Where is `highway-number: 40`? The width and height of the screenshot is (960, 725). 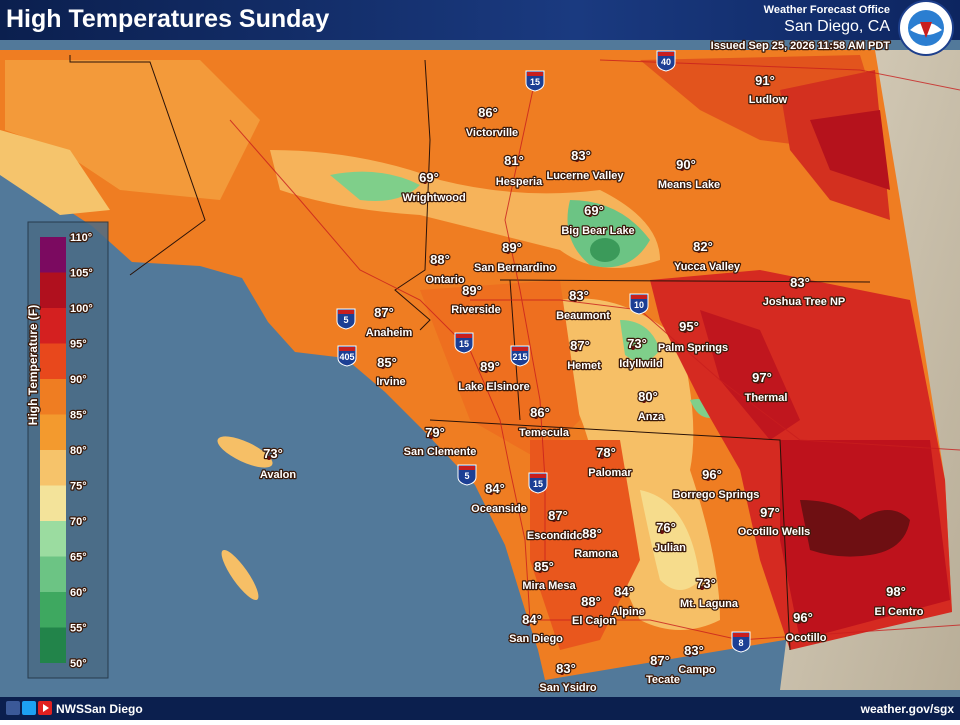 highway-number: 40 is located at coordinates (666, 62).